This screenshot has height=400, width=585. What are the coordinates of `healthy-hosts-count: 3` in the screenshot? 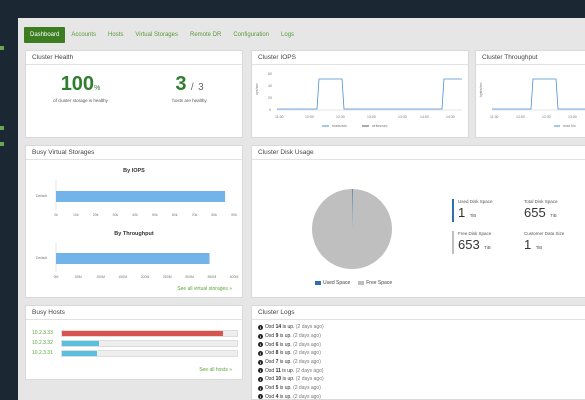 It's located at (181, 84).